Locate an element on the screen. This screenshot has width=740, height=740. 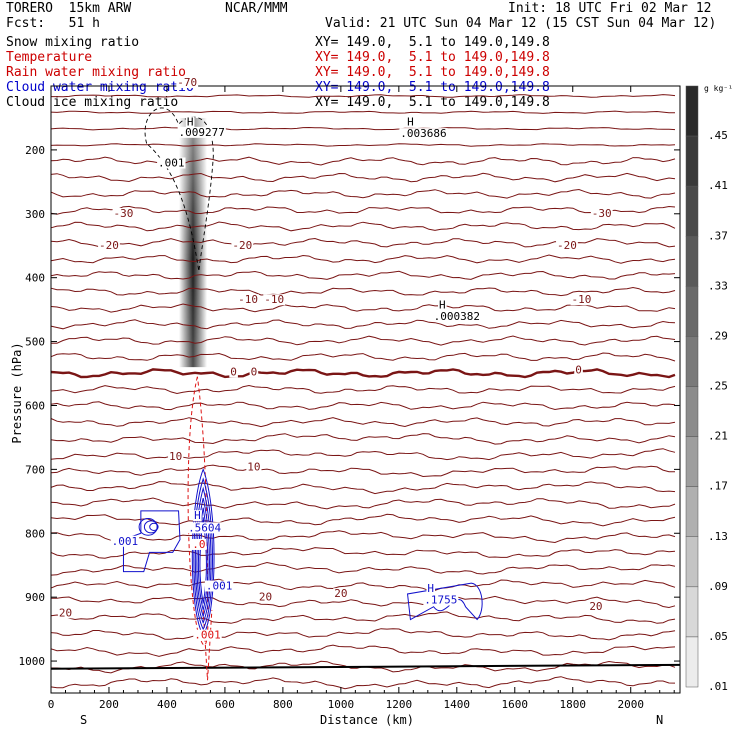
x-tick-label: 1000 is located at coordinates (341, 704).